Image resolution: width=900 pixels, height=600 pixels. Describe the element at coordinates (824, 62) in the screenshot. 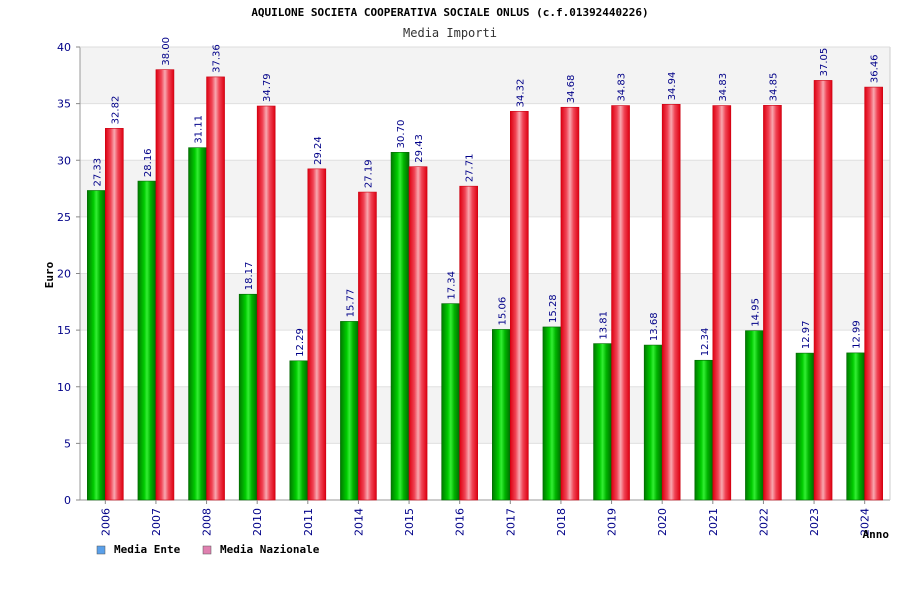

I see `data-label-media-nazionale: 37.05` at that location.